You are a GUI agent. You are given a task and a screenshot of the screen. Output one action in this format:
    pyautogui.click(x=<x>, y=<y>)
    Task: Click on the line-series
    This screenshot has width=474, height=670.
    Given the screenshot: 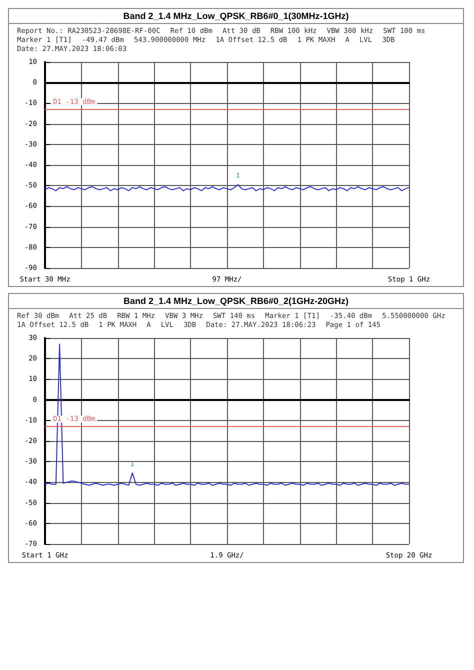 What is the action you would take?
    pyautogui.click(x=227, y=188)
    